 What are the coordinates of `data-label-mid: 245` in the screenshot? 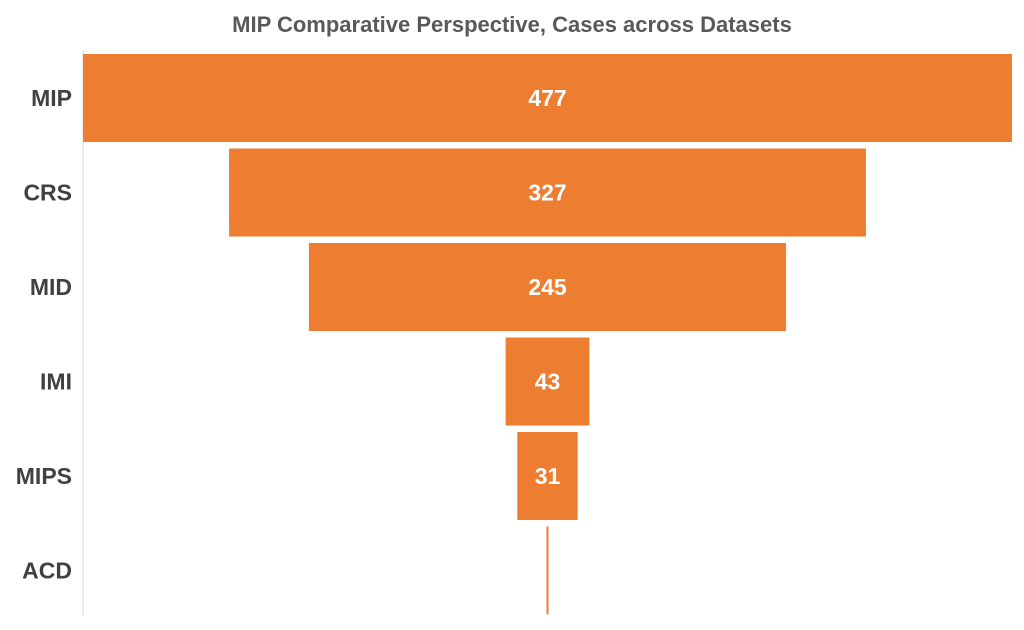 It's located at (547, 287).